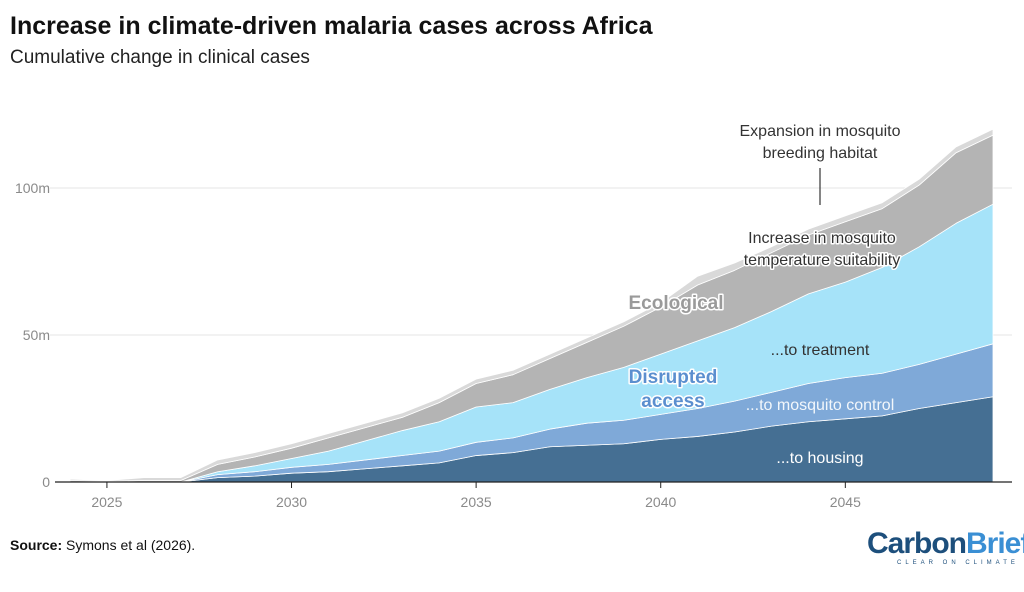  I want to click on source-text: Symons et al (2026)., so click(128, 545).